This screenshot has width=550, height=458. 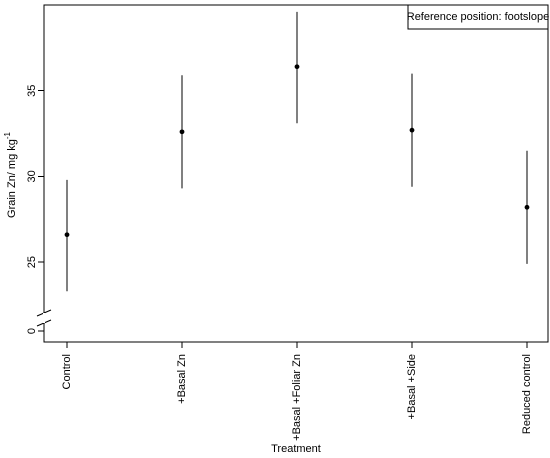 What do you see at coordinates (12, 178) in the screenshot?
I see `y-axis-title-text: Grain Zn/ mg kg` at bounding box center [12, 178].